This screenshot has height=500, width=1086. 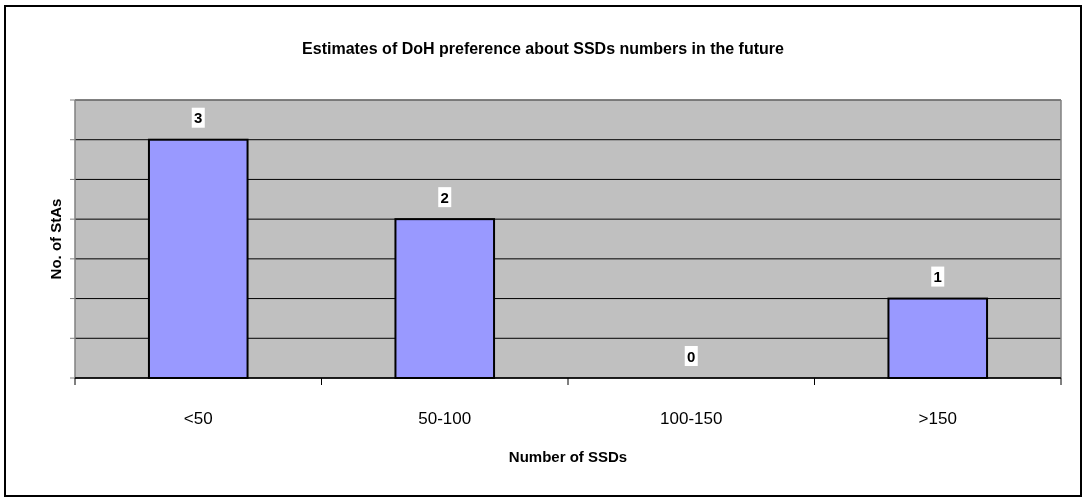 I want to click on data-label: 3, so click(x=198, y=118).